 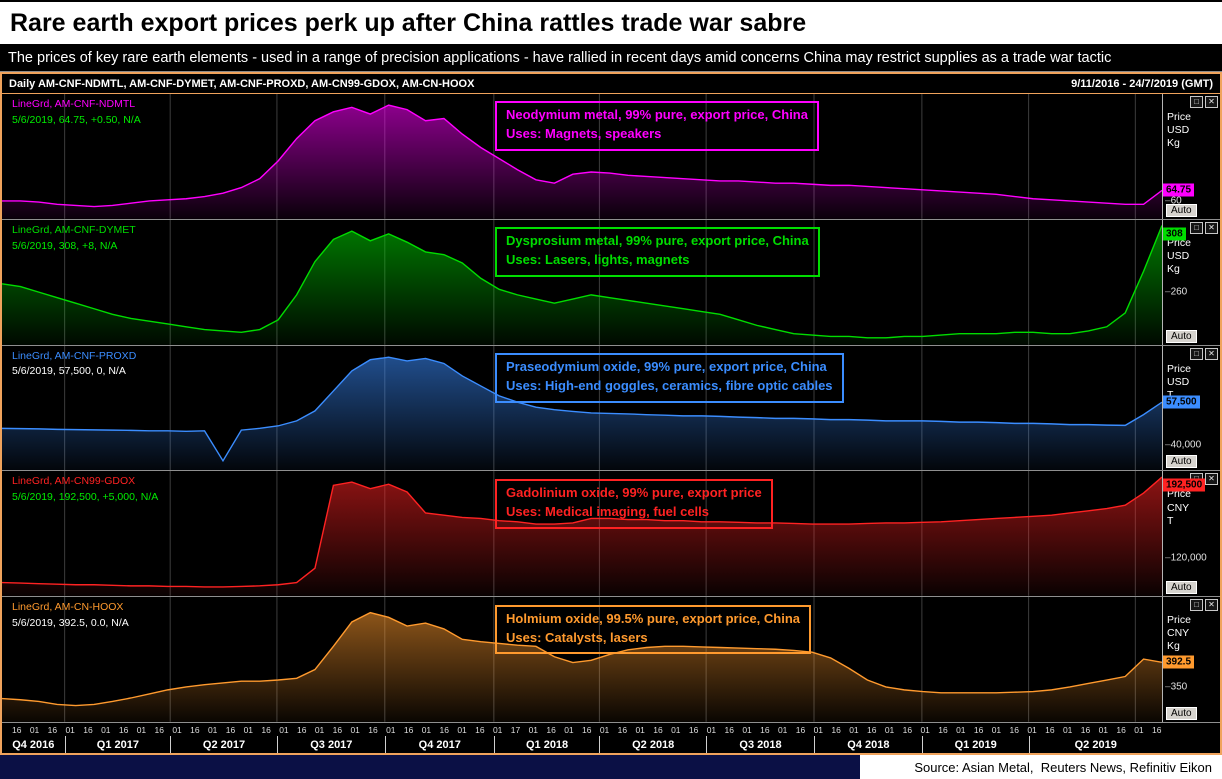 What do you see at coordinates (867, 744) in the screenshot?
I see `quarter-label: Q4 2018` at bounding box center [867, 744].